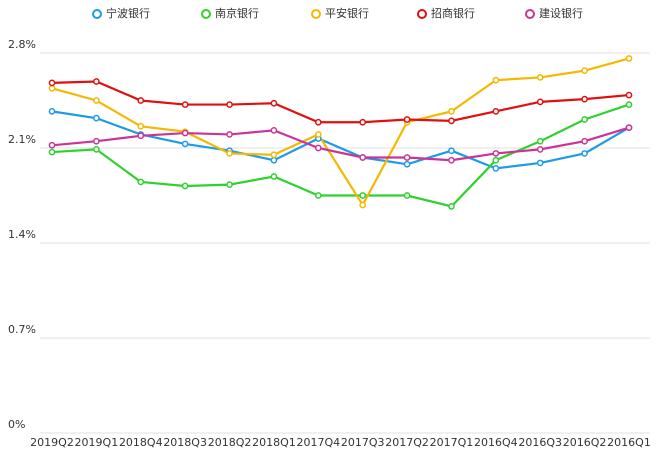 This screenshot has width=660, height=475. Describe the element at coordinates (16, 424) in the screenshot. I see `y-tick-label: 0%` at that location.